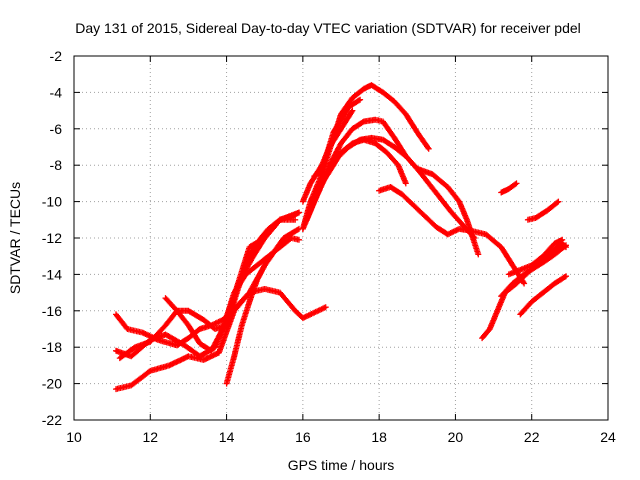 The image size is (640, 480). I want to click on x-tick-label: 16, so click(303, 437).